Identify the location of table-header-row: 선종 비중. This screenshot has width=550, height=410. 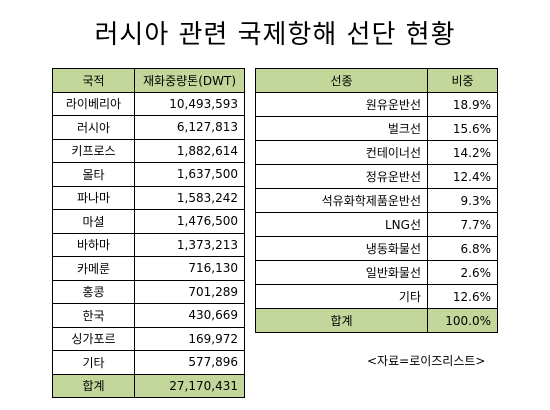
(376, 80).